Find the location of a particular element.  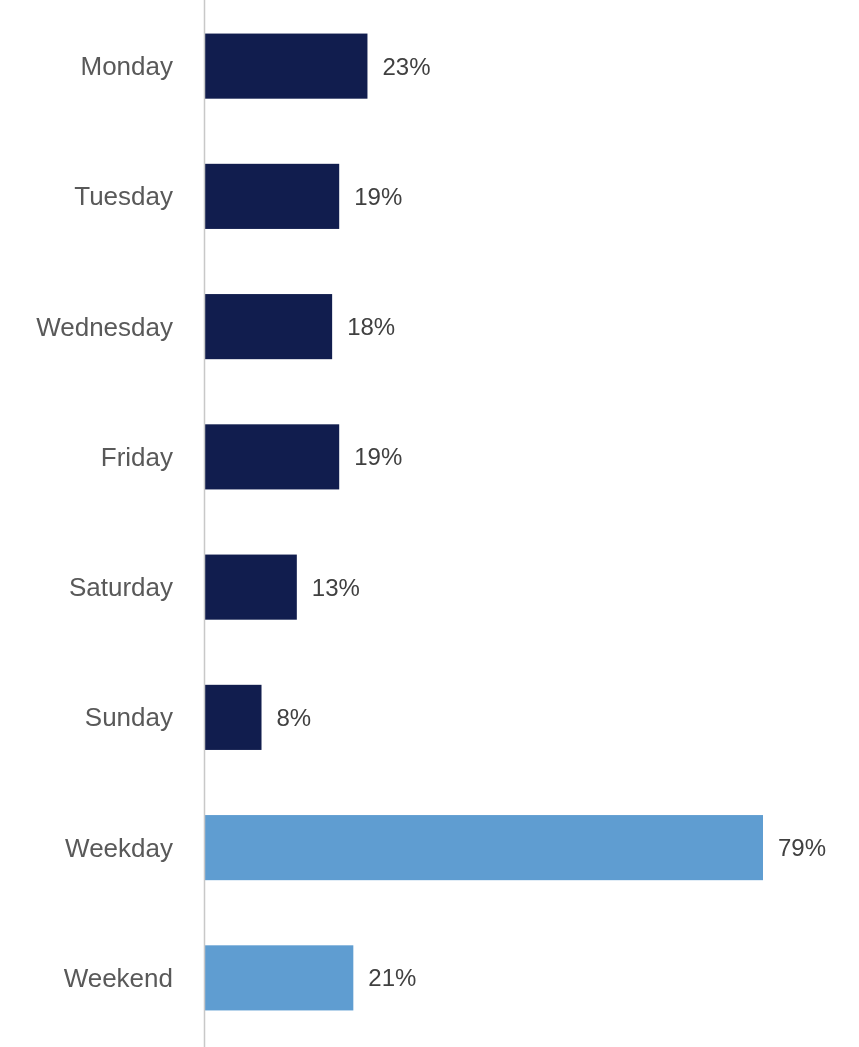

data-label: 79% is located at coordinates (802, 848).